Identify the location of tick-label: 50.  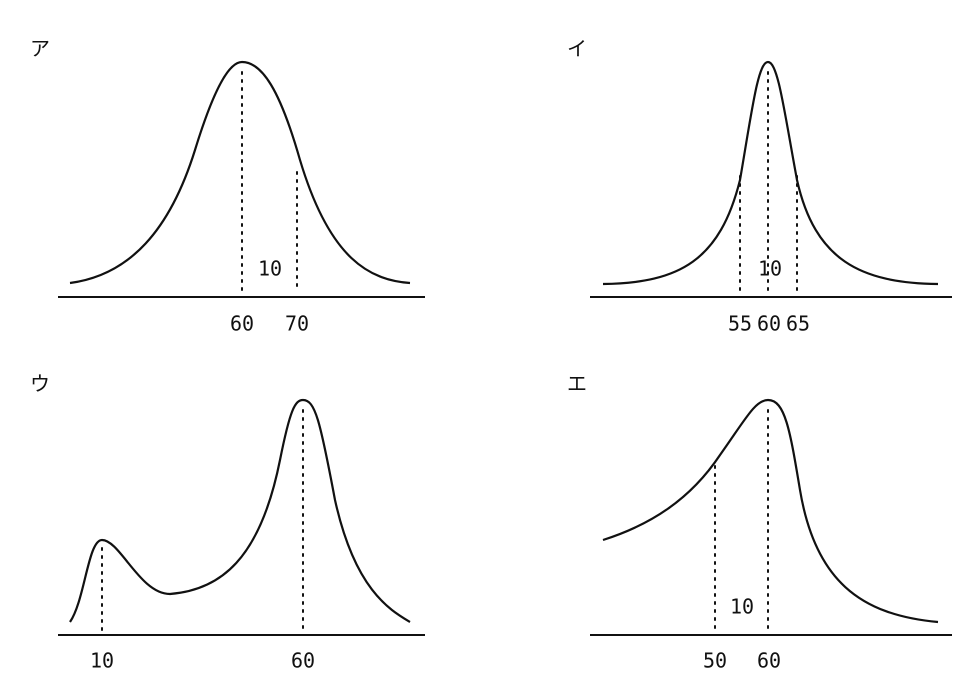
(715, 661).